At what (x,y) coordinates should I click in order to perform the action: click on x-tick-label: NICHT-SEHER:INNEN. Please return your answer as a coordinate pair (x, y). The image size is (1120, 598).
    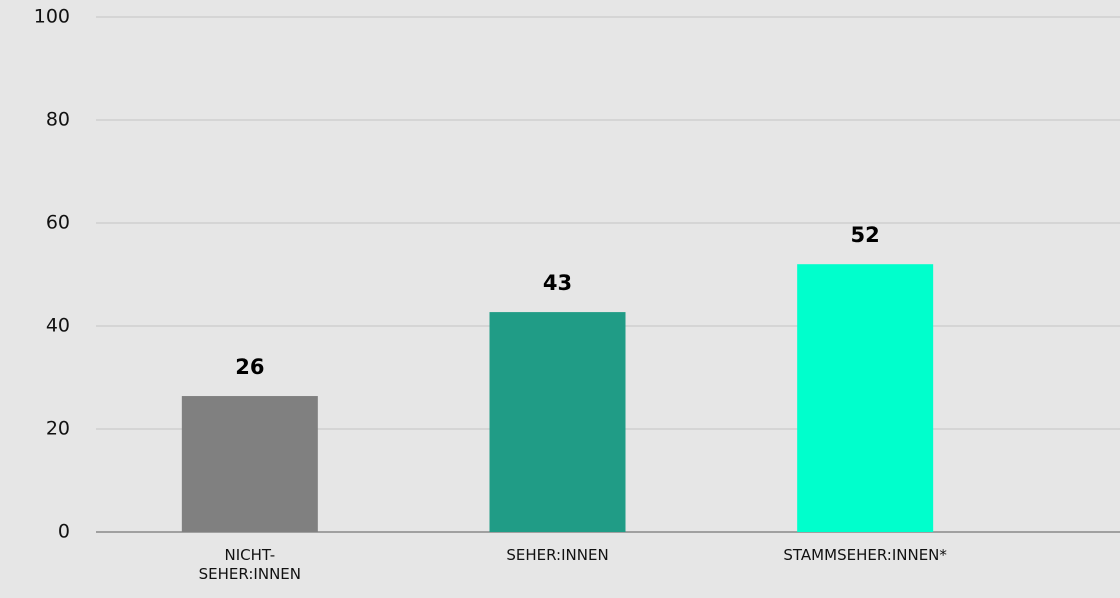
    Looking at the image, I should click on (249, 564).